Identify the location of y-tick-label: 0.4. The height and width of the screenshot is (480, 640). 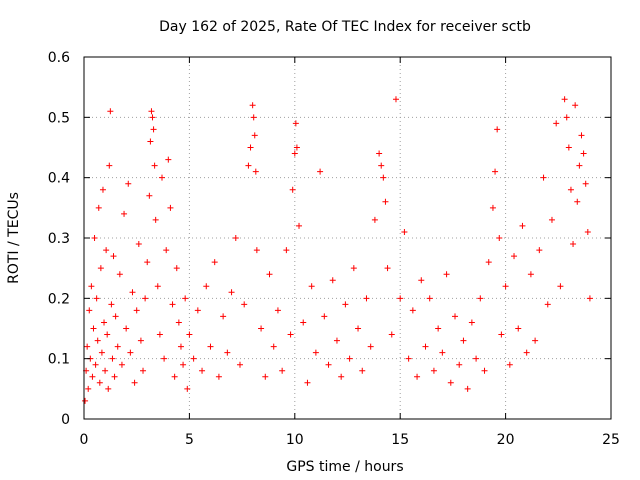
(59, 179).